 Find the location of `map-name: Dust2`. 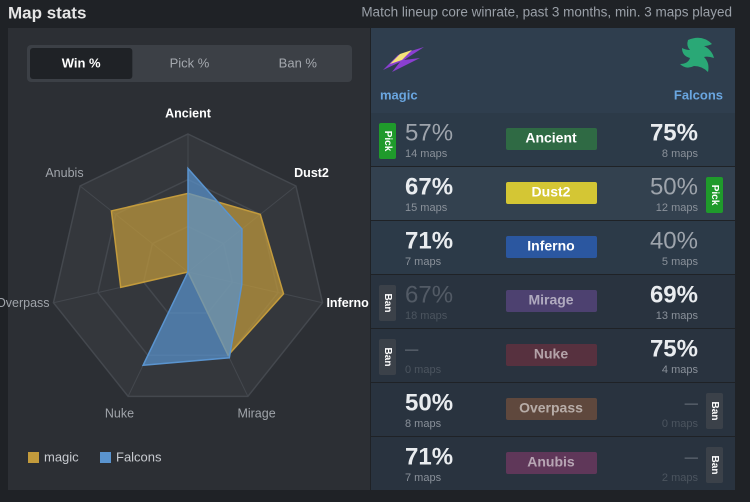

map-name: Dust2 is located at coordinates (551, 192).